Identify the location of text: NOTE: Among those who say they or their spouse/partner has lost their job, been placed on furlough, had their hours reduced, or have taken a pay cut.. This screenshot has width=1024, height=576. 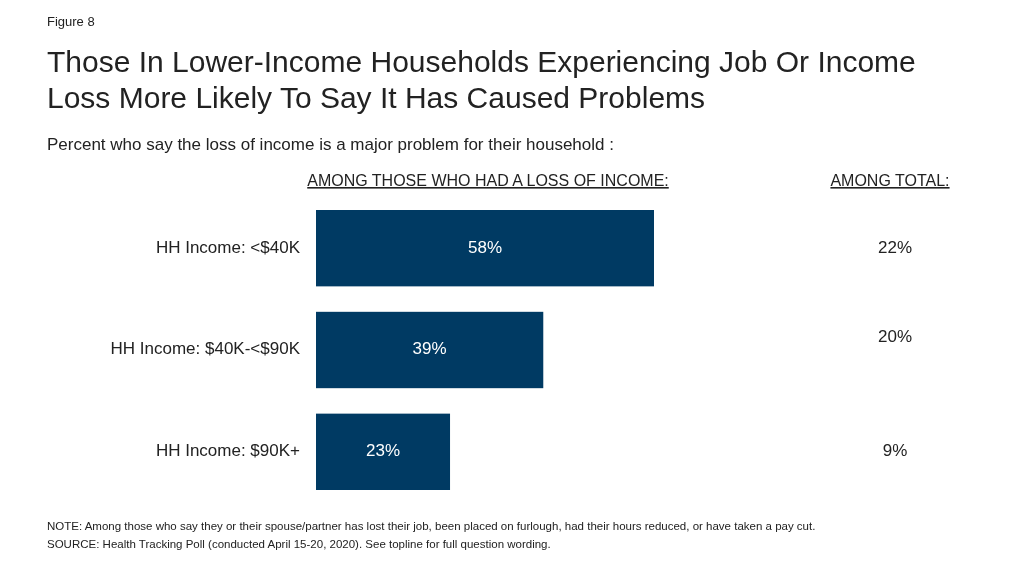
(431, 526).